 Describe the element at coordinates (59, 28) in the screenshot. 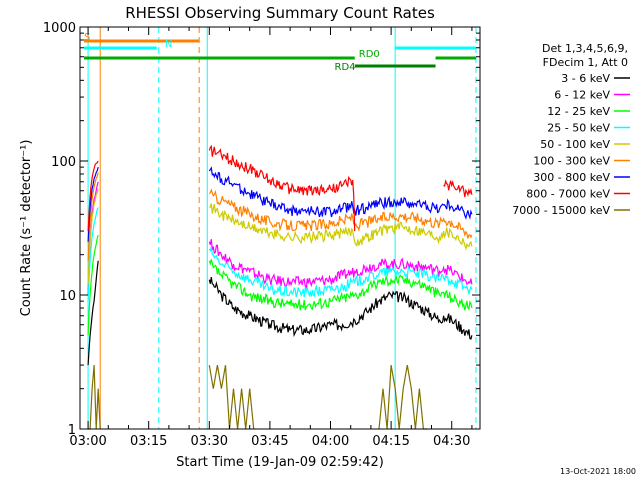

I see `y-tick-label-3: 1000` at that location.